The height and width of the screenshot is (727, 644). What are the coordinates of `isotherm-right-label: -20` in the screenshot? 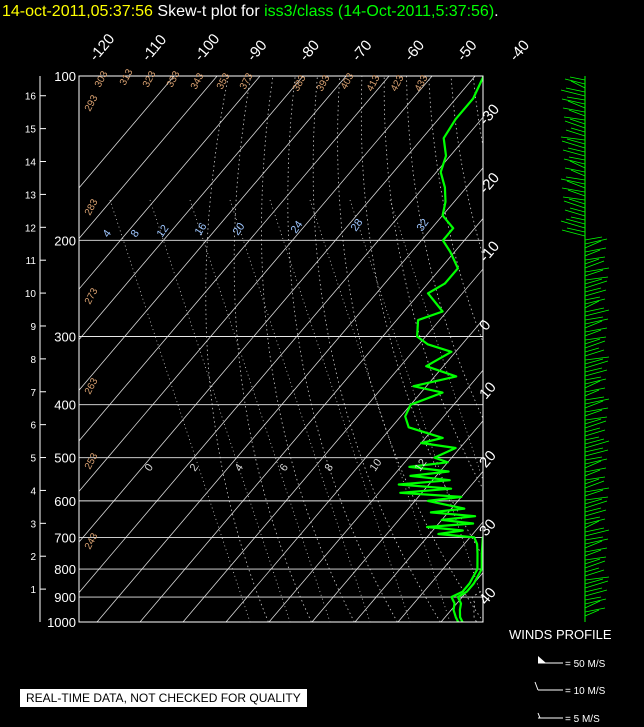 It's located at (489, 184).